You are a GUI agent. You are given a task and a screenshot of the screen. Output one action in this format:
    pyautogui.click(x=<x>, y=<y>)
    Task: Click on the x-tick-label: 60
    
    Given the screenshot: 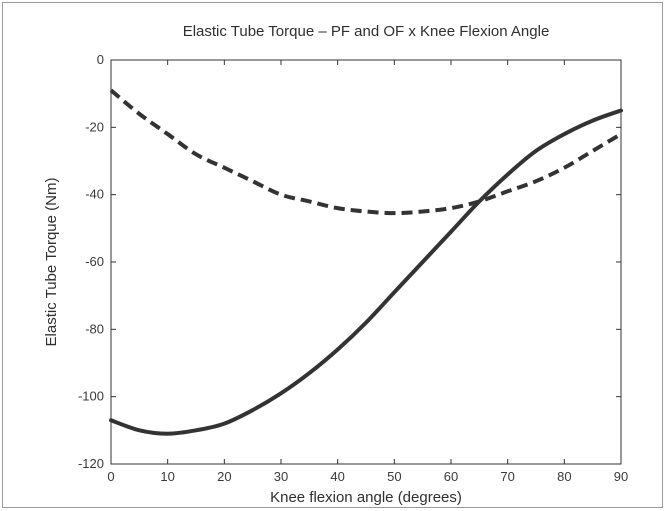 What is the action you would take?
    pyautogui.click(x=451, y=476)
    